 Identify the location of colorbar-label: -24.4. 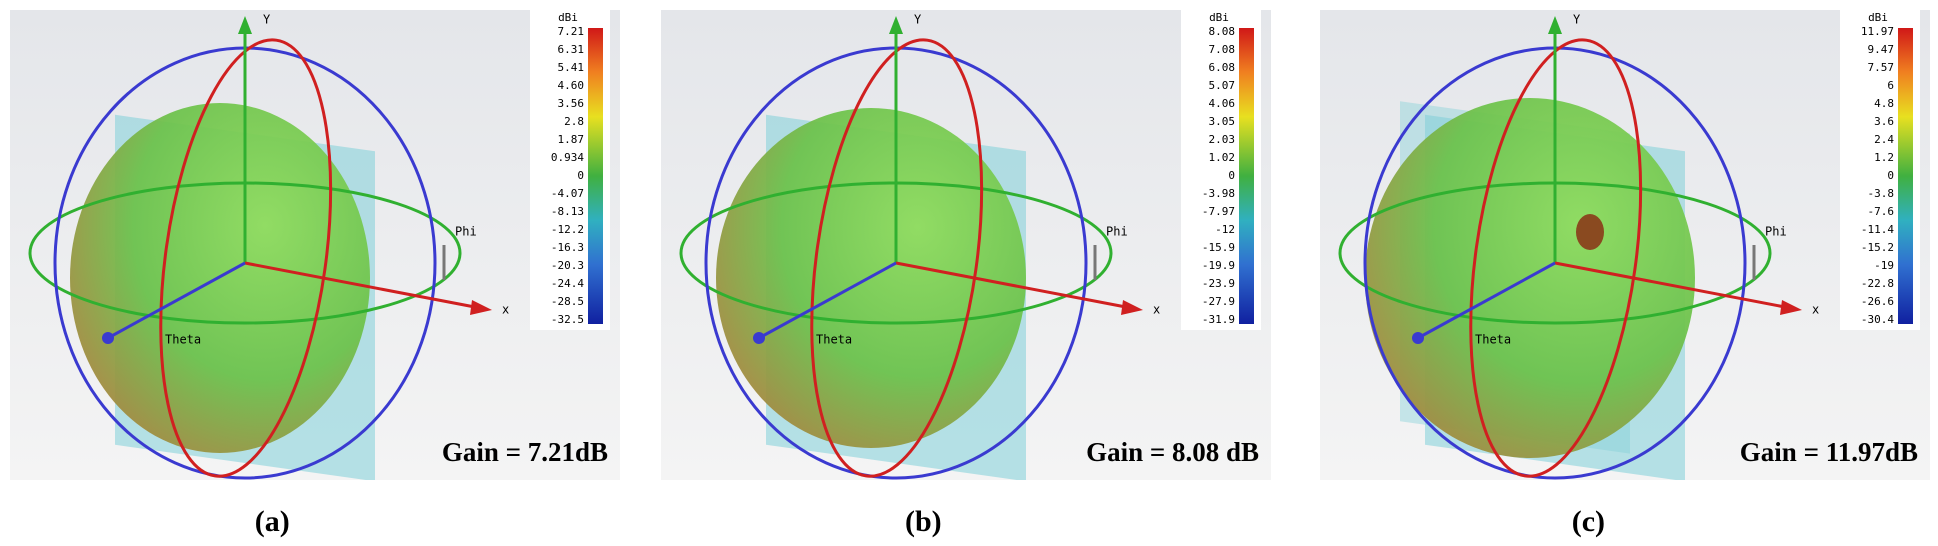
(567, 283).